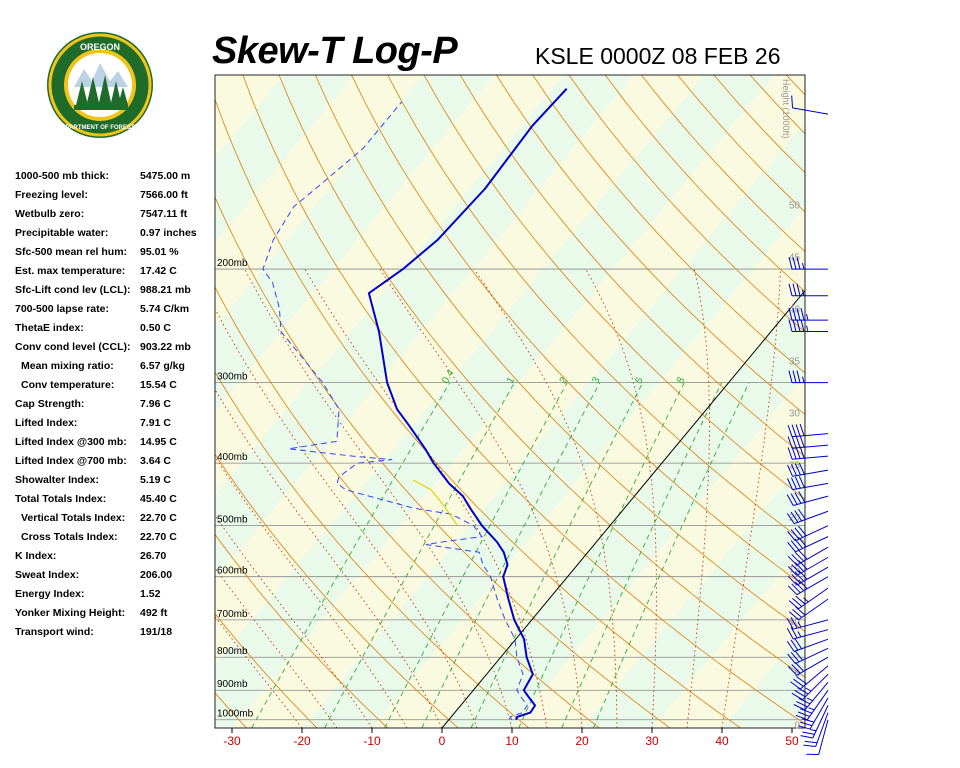 The width and height of the screenshot is (960, 768). What do you see at coordinates (792, 741) in the screenshot?
I see `x-axis-tick-label: 50` at bounding box center [792, 741].